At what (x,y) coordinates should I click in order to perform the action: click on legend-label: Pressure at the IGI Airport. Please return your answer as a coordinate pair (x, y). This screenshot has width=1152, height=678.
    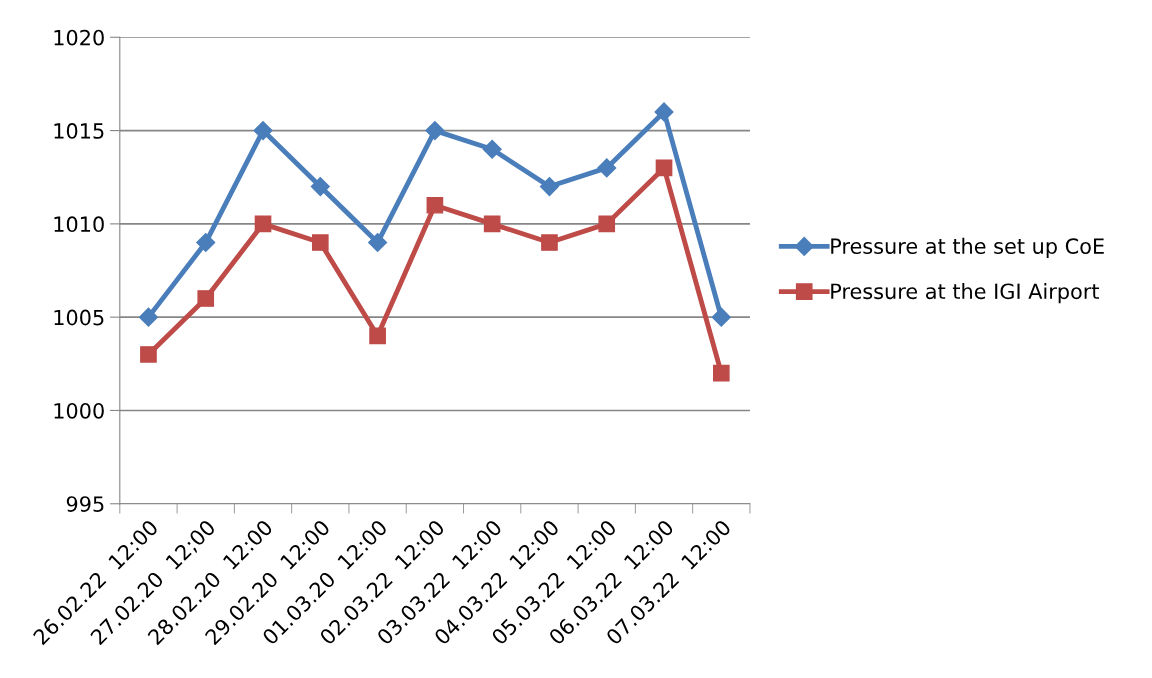
    Looking at the image, I should click on (965, 293).